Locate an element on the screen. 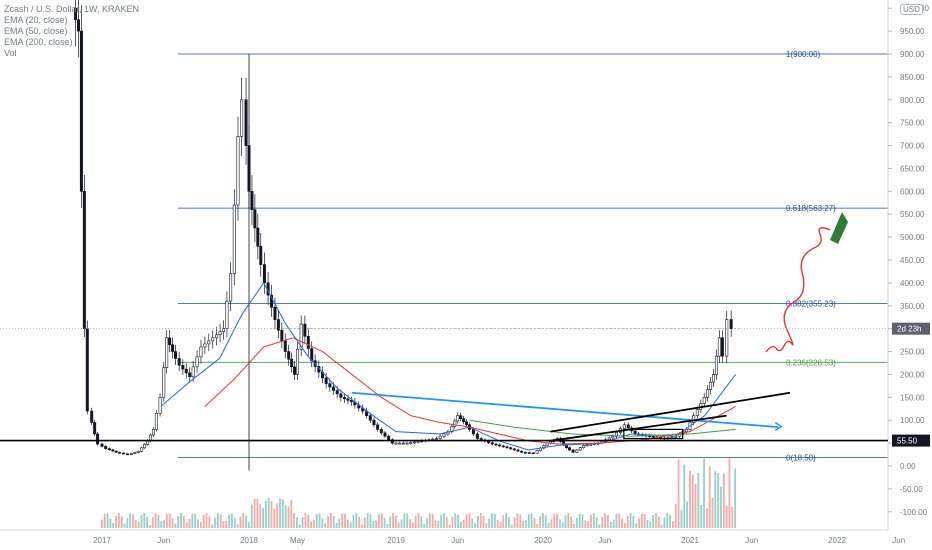 The height and width of the screenshot is (550, 932). rocket-icon is located at coordinates (839, 228).